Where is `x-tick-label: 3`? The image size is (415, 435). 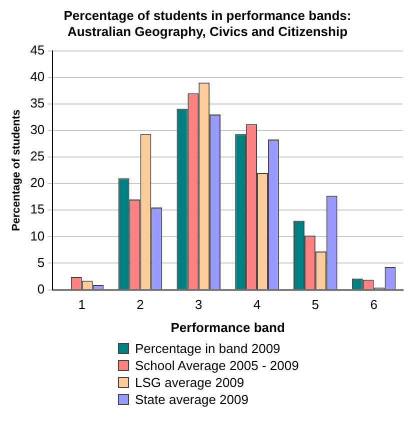 x-tick-label: 3 is located at coordinates (198, 304).